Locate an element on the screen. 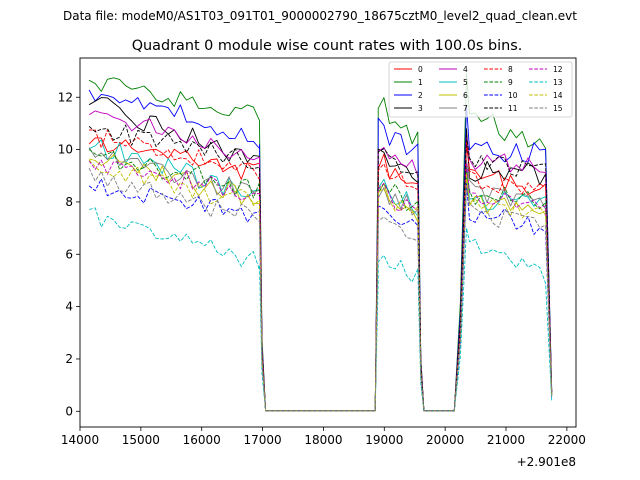 This screenshot has width=640, height=480. legend-label-10: 10 is located at coordinates (513, 95).